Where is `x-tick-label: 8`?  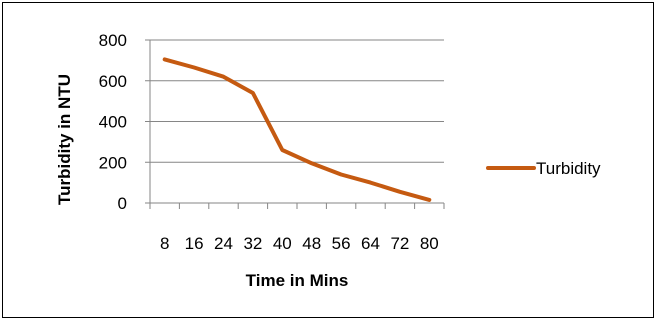 x-tick-label: 8 is located at coordinates (164, 243).